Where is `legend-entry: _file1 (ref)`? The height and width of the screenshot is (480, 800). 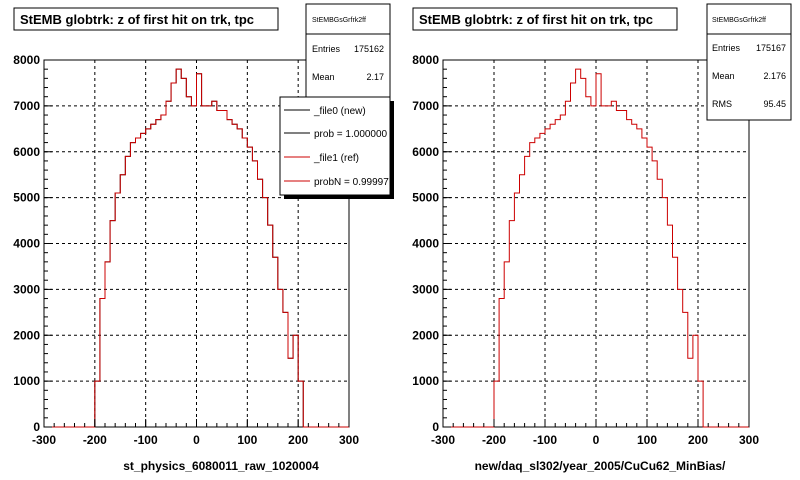
legend-entry: _file1 (ref) is located at coordinates (321, 158).